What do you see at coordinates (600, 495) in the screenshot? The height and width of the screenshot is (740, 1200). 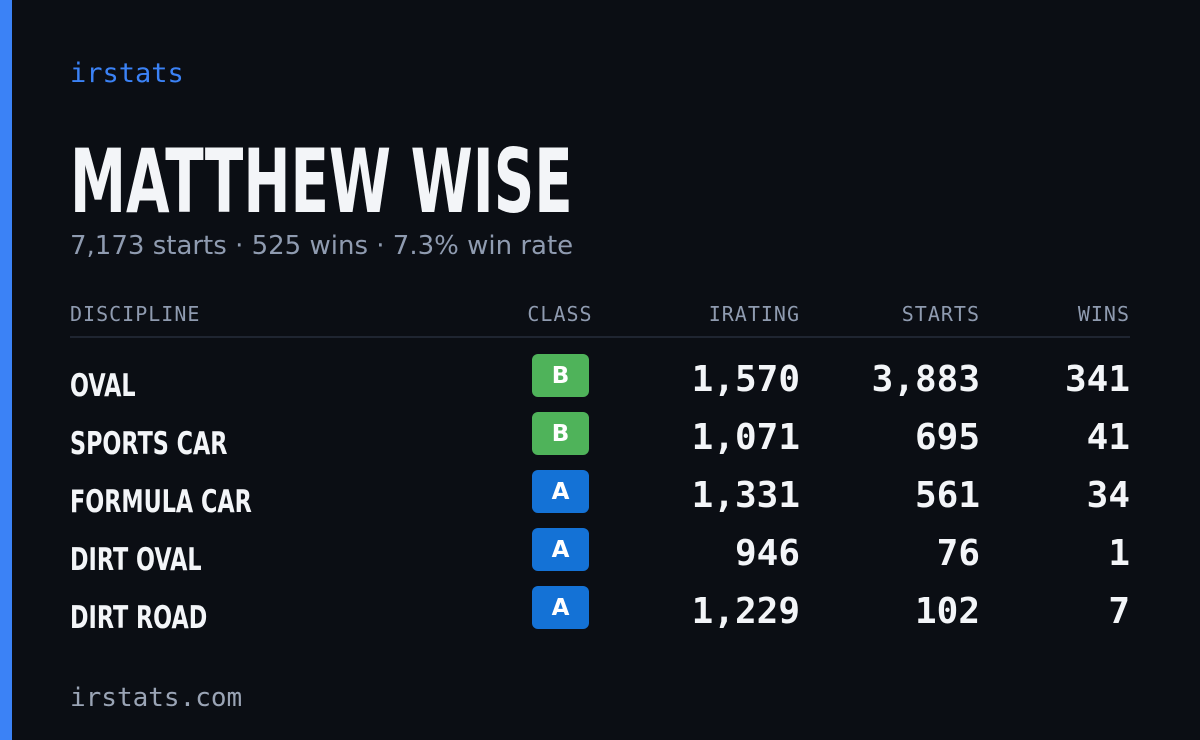 I see `table-row: FORMULA CAR A 1,331 561 34` at bounding box center [600, 495].